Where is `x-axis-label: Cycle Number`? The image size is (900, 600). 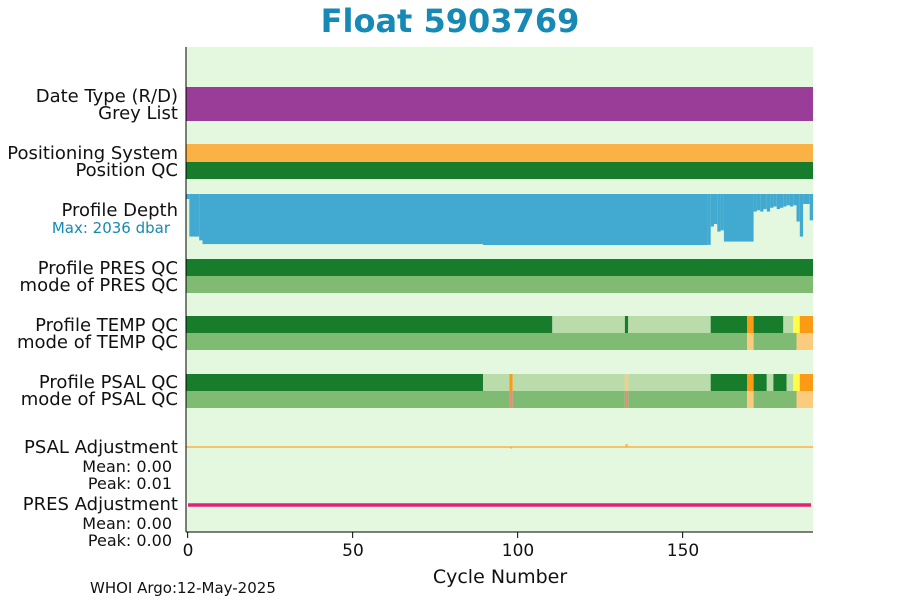 x-axis-label: Cycle Number is located at coordinates (500, 577).